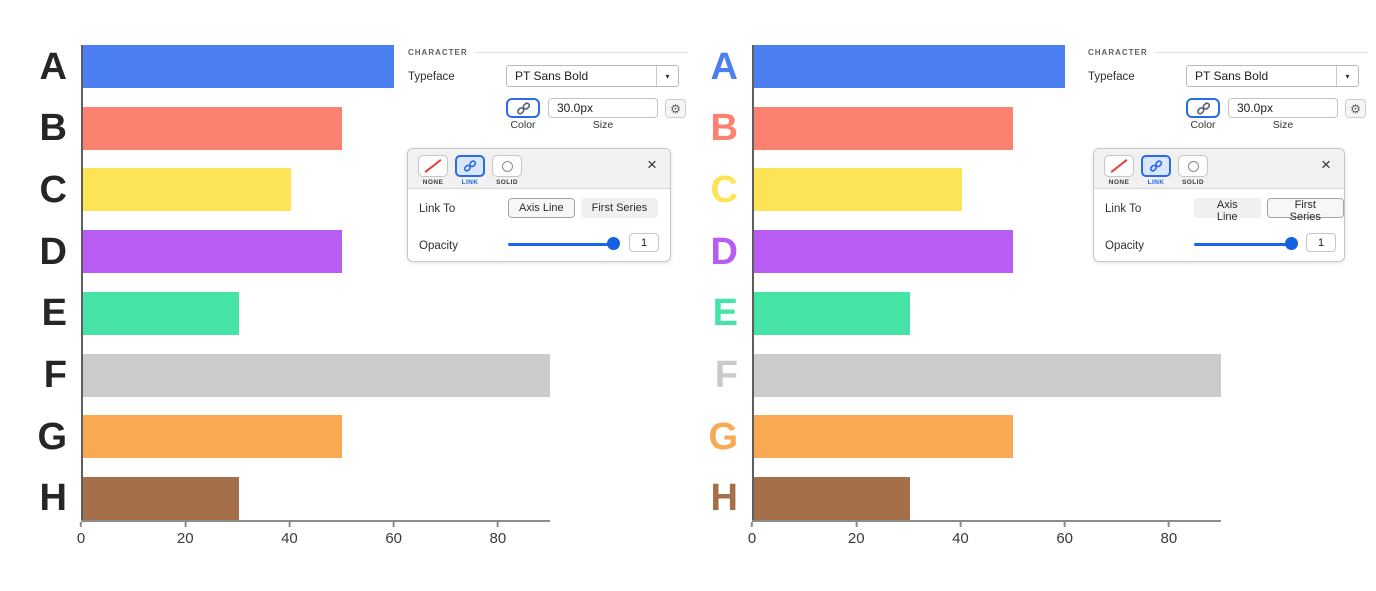 The image size is (1376, 591). What do you see at coordinates (539, 169) in the screenshot?
I see `popup-mode-strip: NONE LINK SOLID ×` at bounding box center [539, 169].